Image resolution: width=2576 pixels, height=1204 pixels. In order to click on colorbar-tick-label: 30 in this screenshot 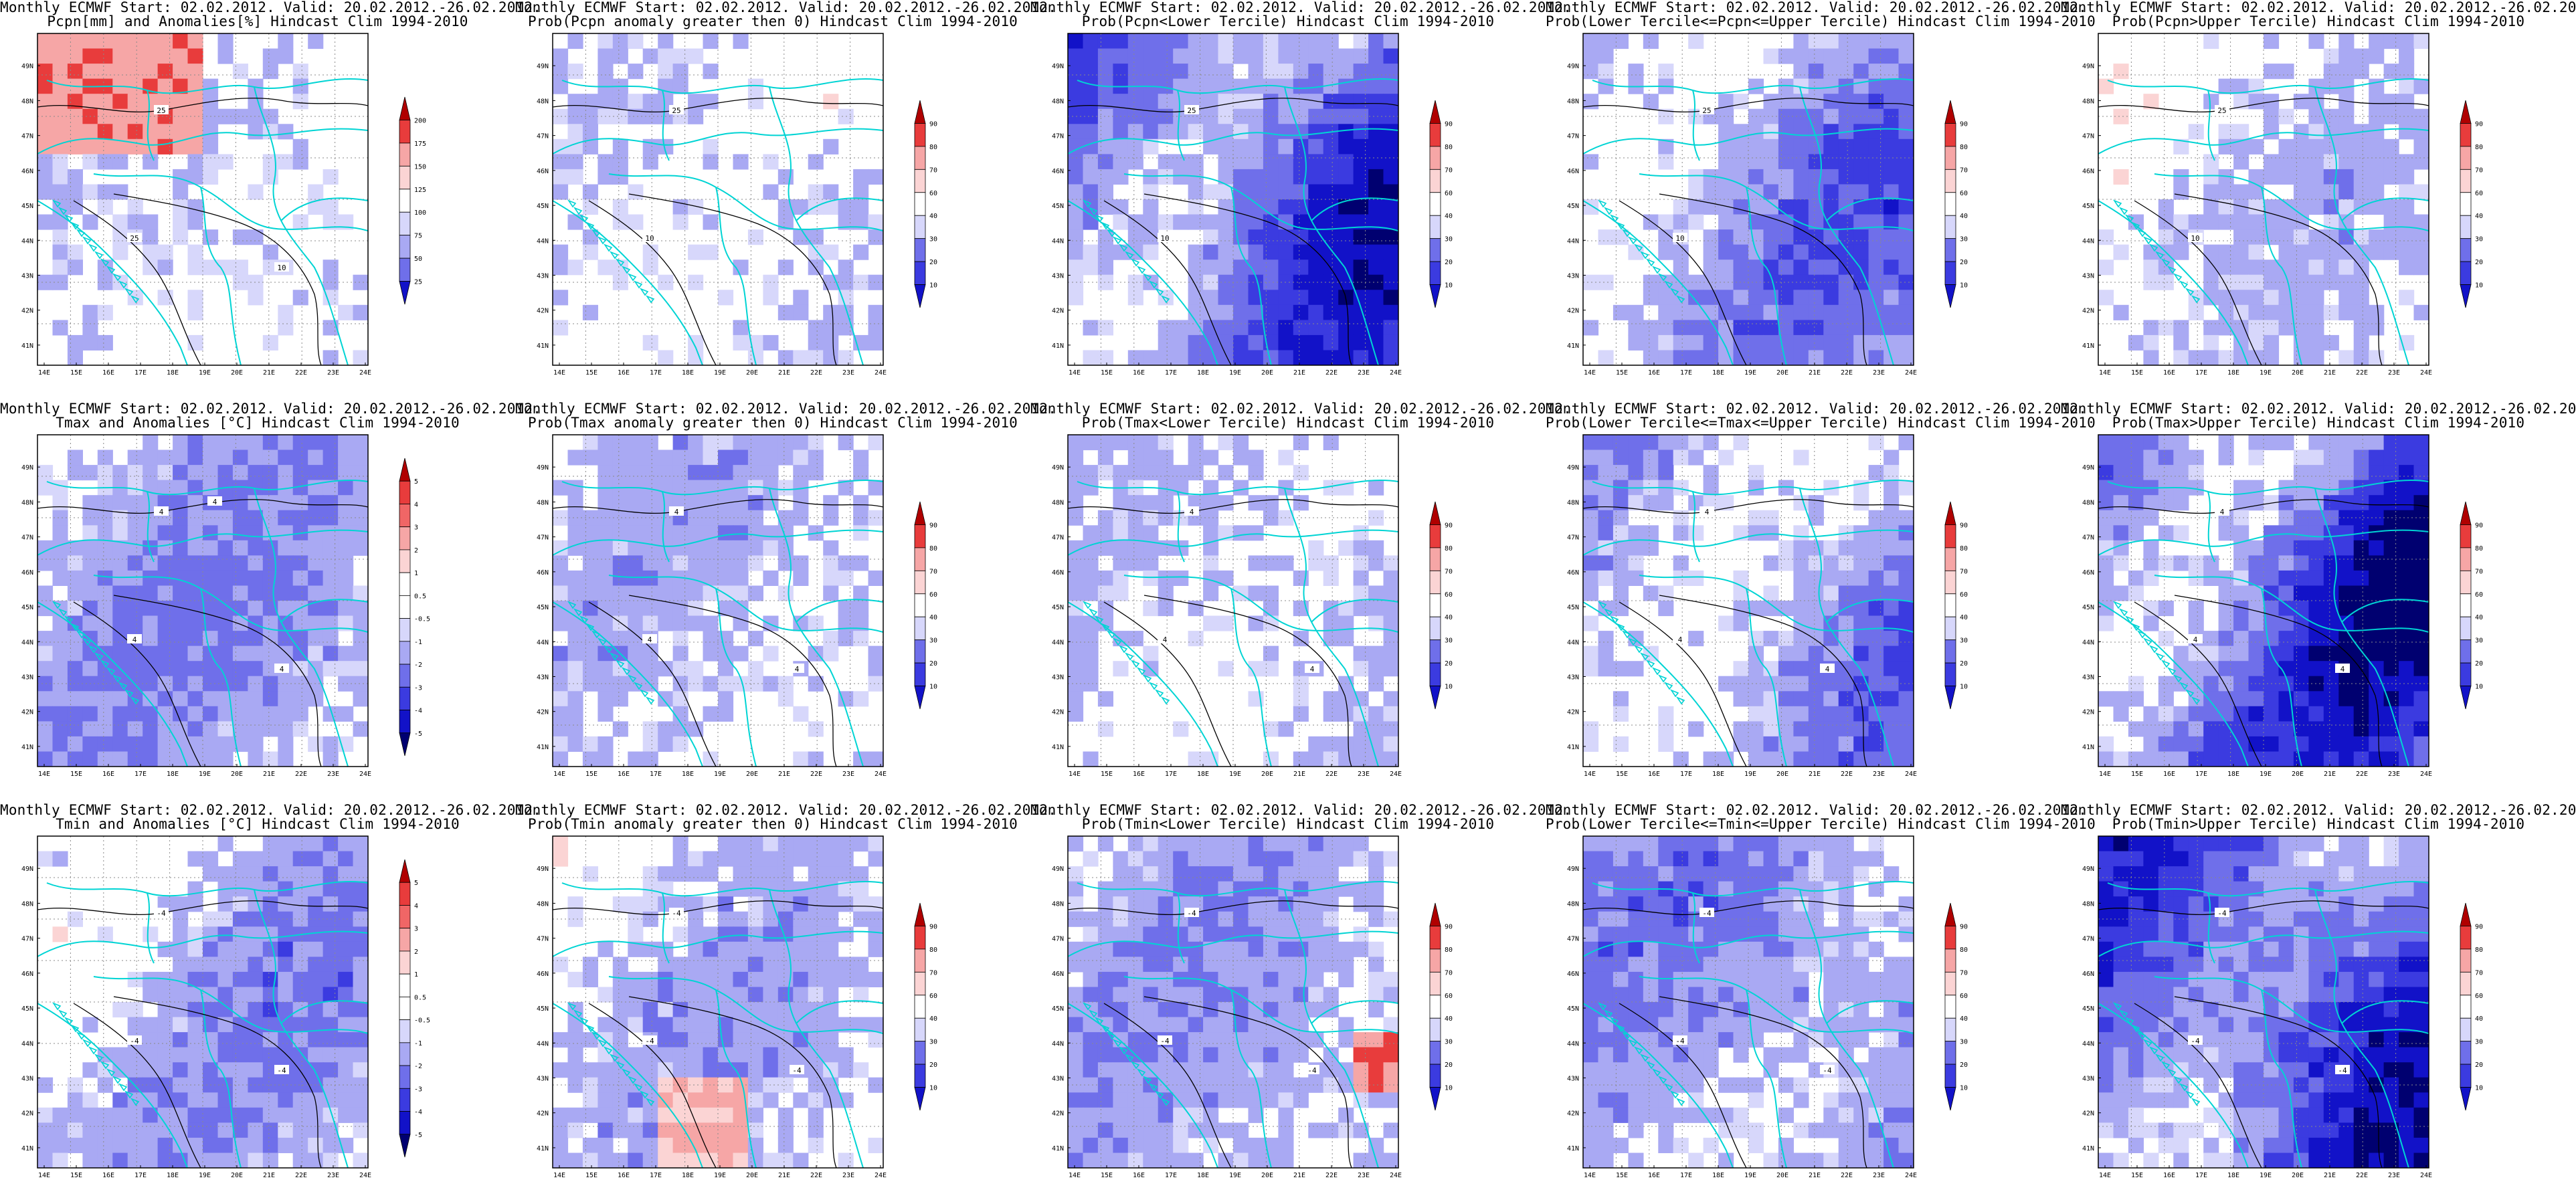, I will do `click(933, 1042)`.